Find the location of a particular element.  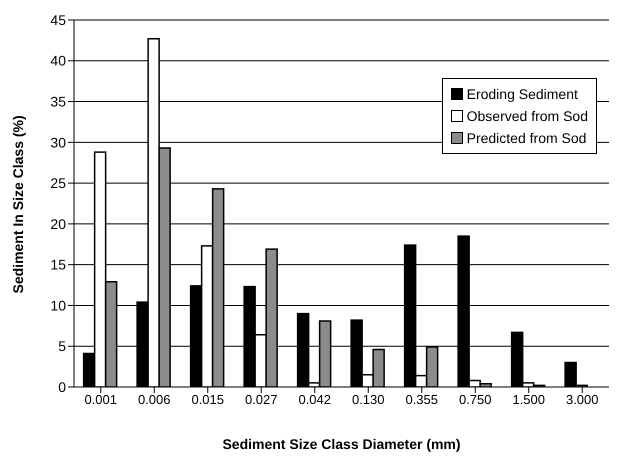

x-tick-label: 0.355 is located at coordinates (421, 400).